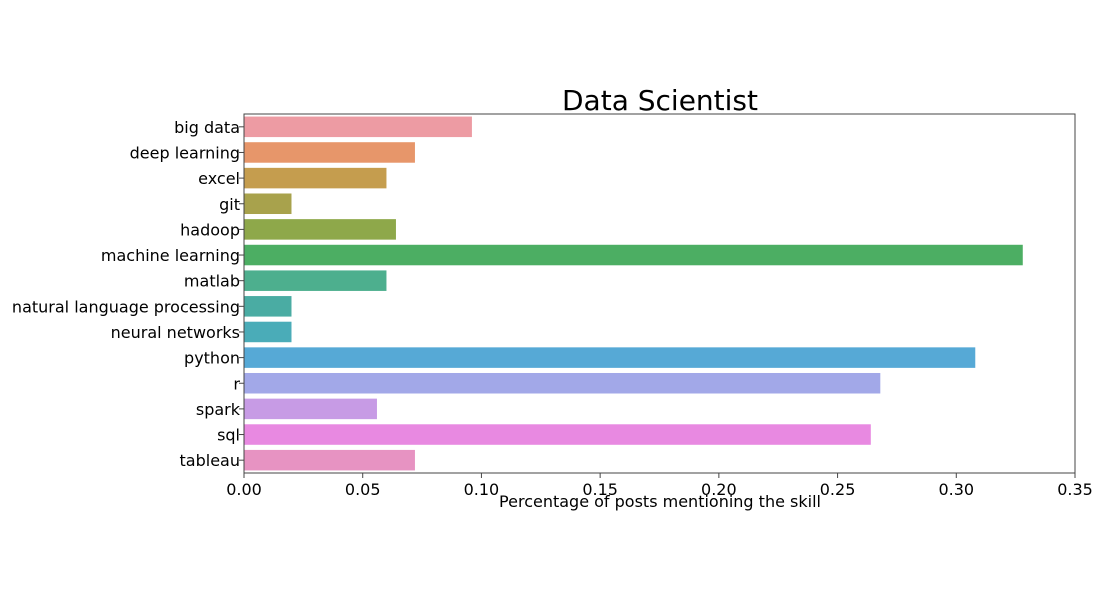 The width and height of the screenshot is (1100, 600). I want to click on x-tick-label: 0.35, so click(1075, 489).